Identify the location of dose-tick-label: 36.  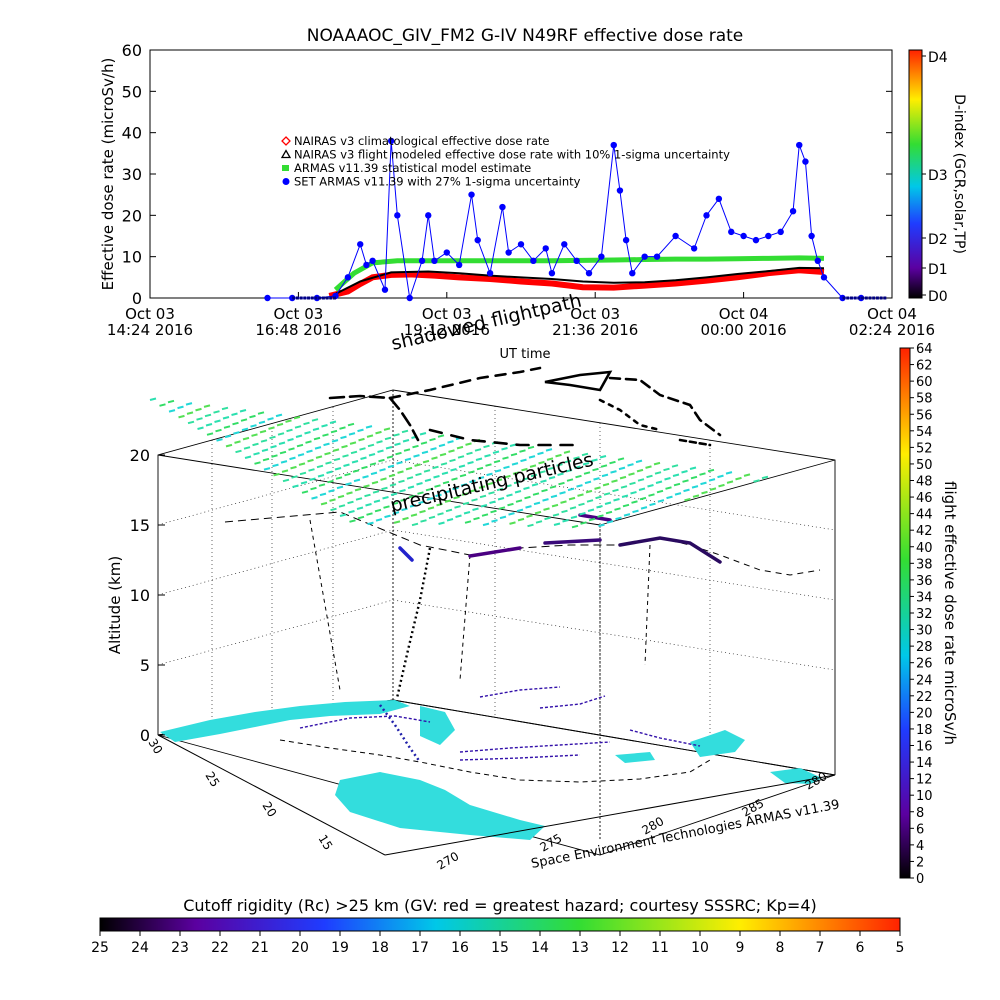
(924, 581).